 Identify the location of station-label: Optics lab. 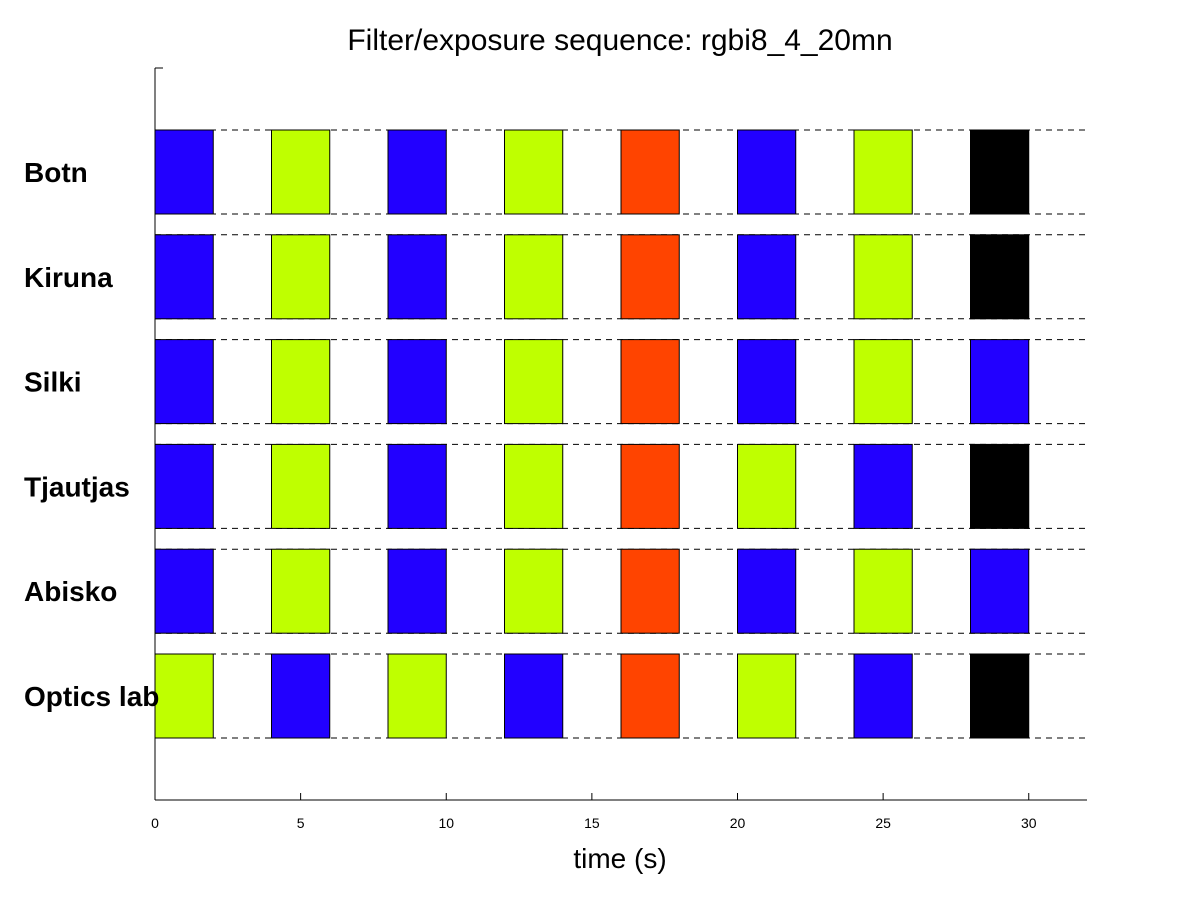
(91, 696).